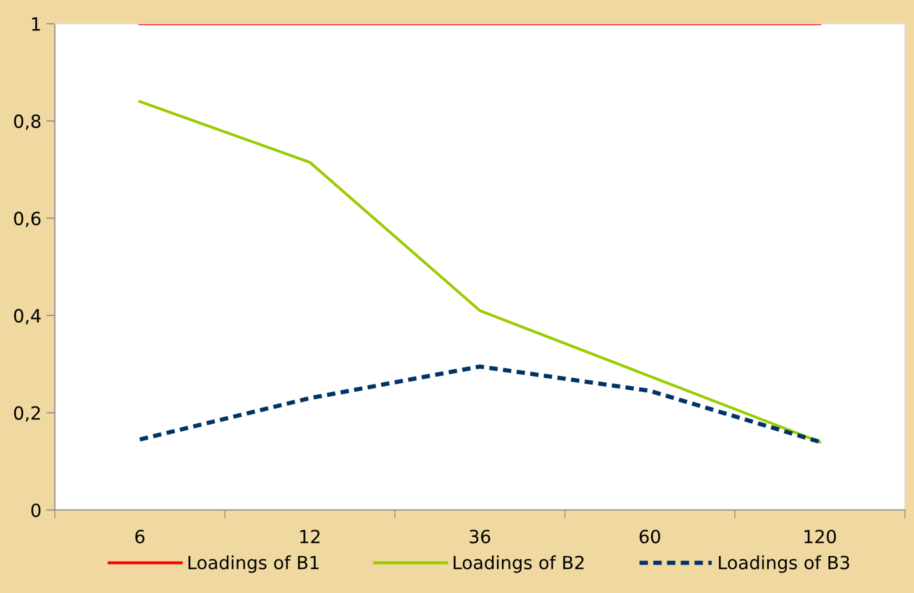 Image resolution: width=914 pixels, height=593 pixels. What do you see at coordinates (139, 537) in the screenshot?
I see `x-tick-label: 6` at bounding box center [139, 537].